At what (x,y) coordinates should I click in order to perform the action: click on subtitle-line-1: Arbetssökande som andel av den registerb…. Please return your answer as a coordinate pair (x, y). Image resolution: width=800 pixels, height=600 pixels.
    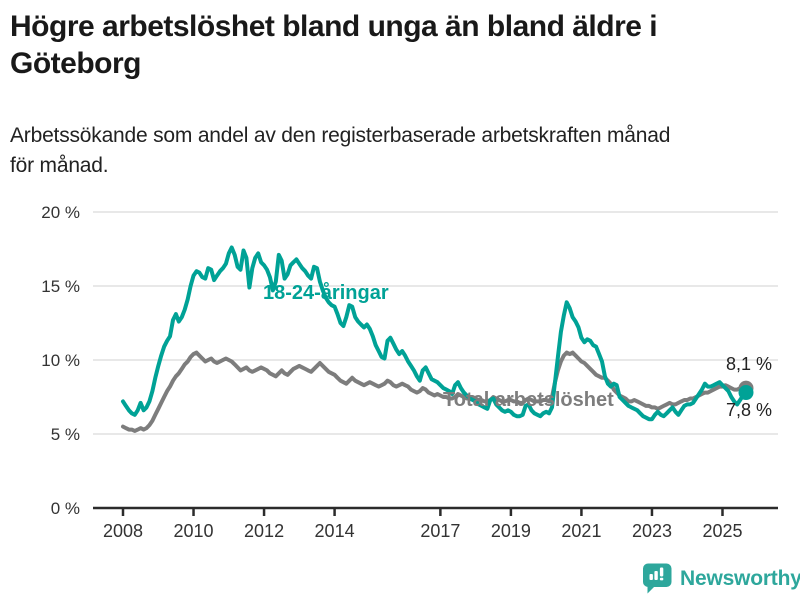
    Looking at the image, I should click on (340, 135).